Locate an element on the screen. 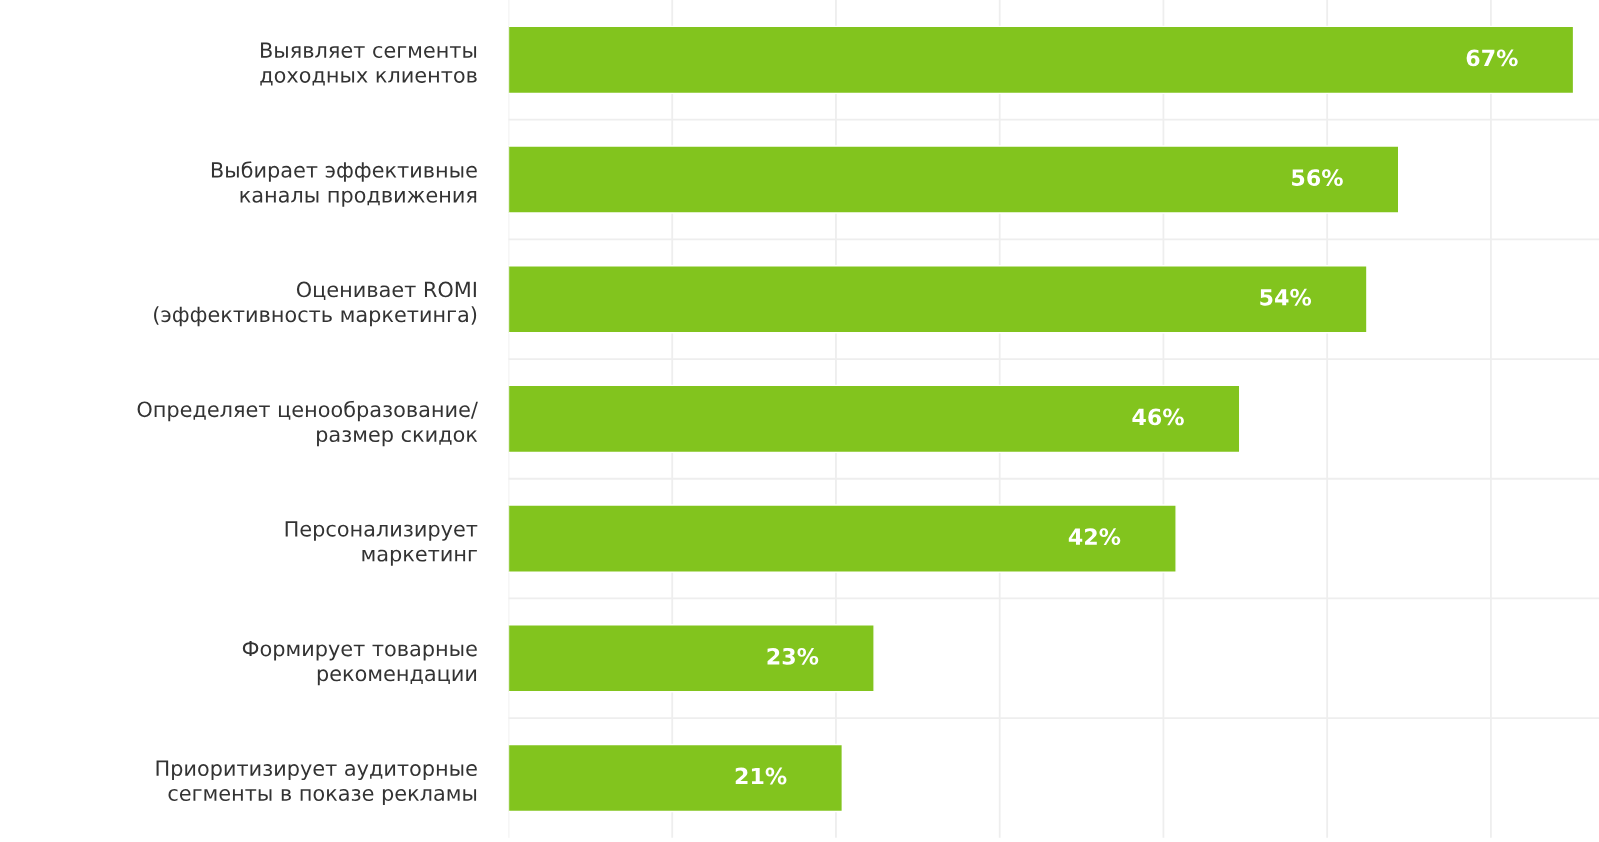 This screenshot has width=1599, height=842. y-tick-label: Персонализирует маркетинг is located at coordinates (381, 543).